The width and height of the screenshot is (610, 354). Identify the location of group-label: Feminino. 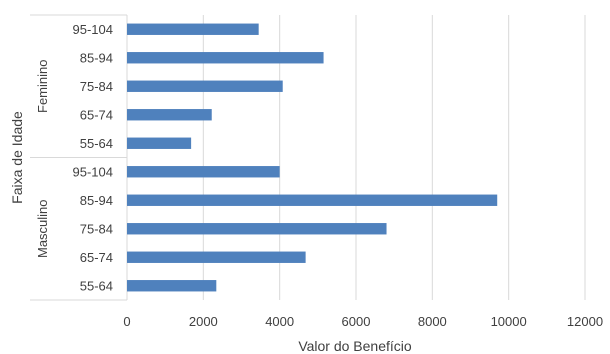
(42, 86).